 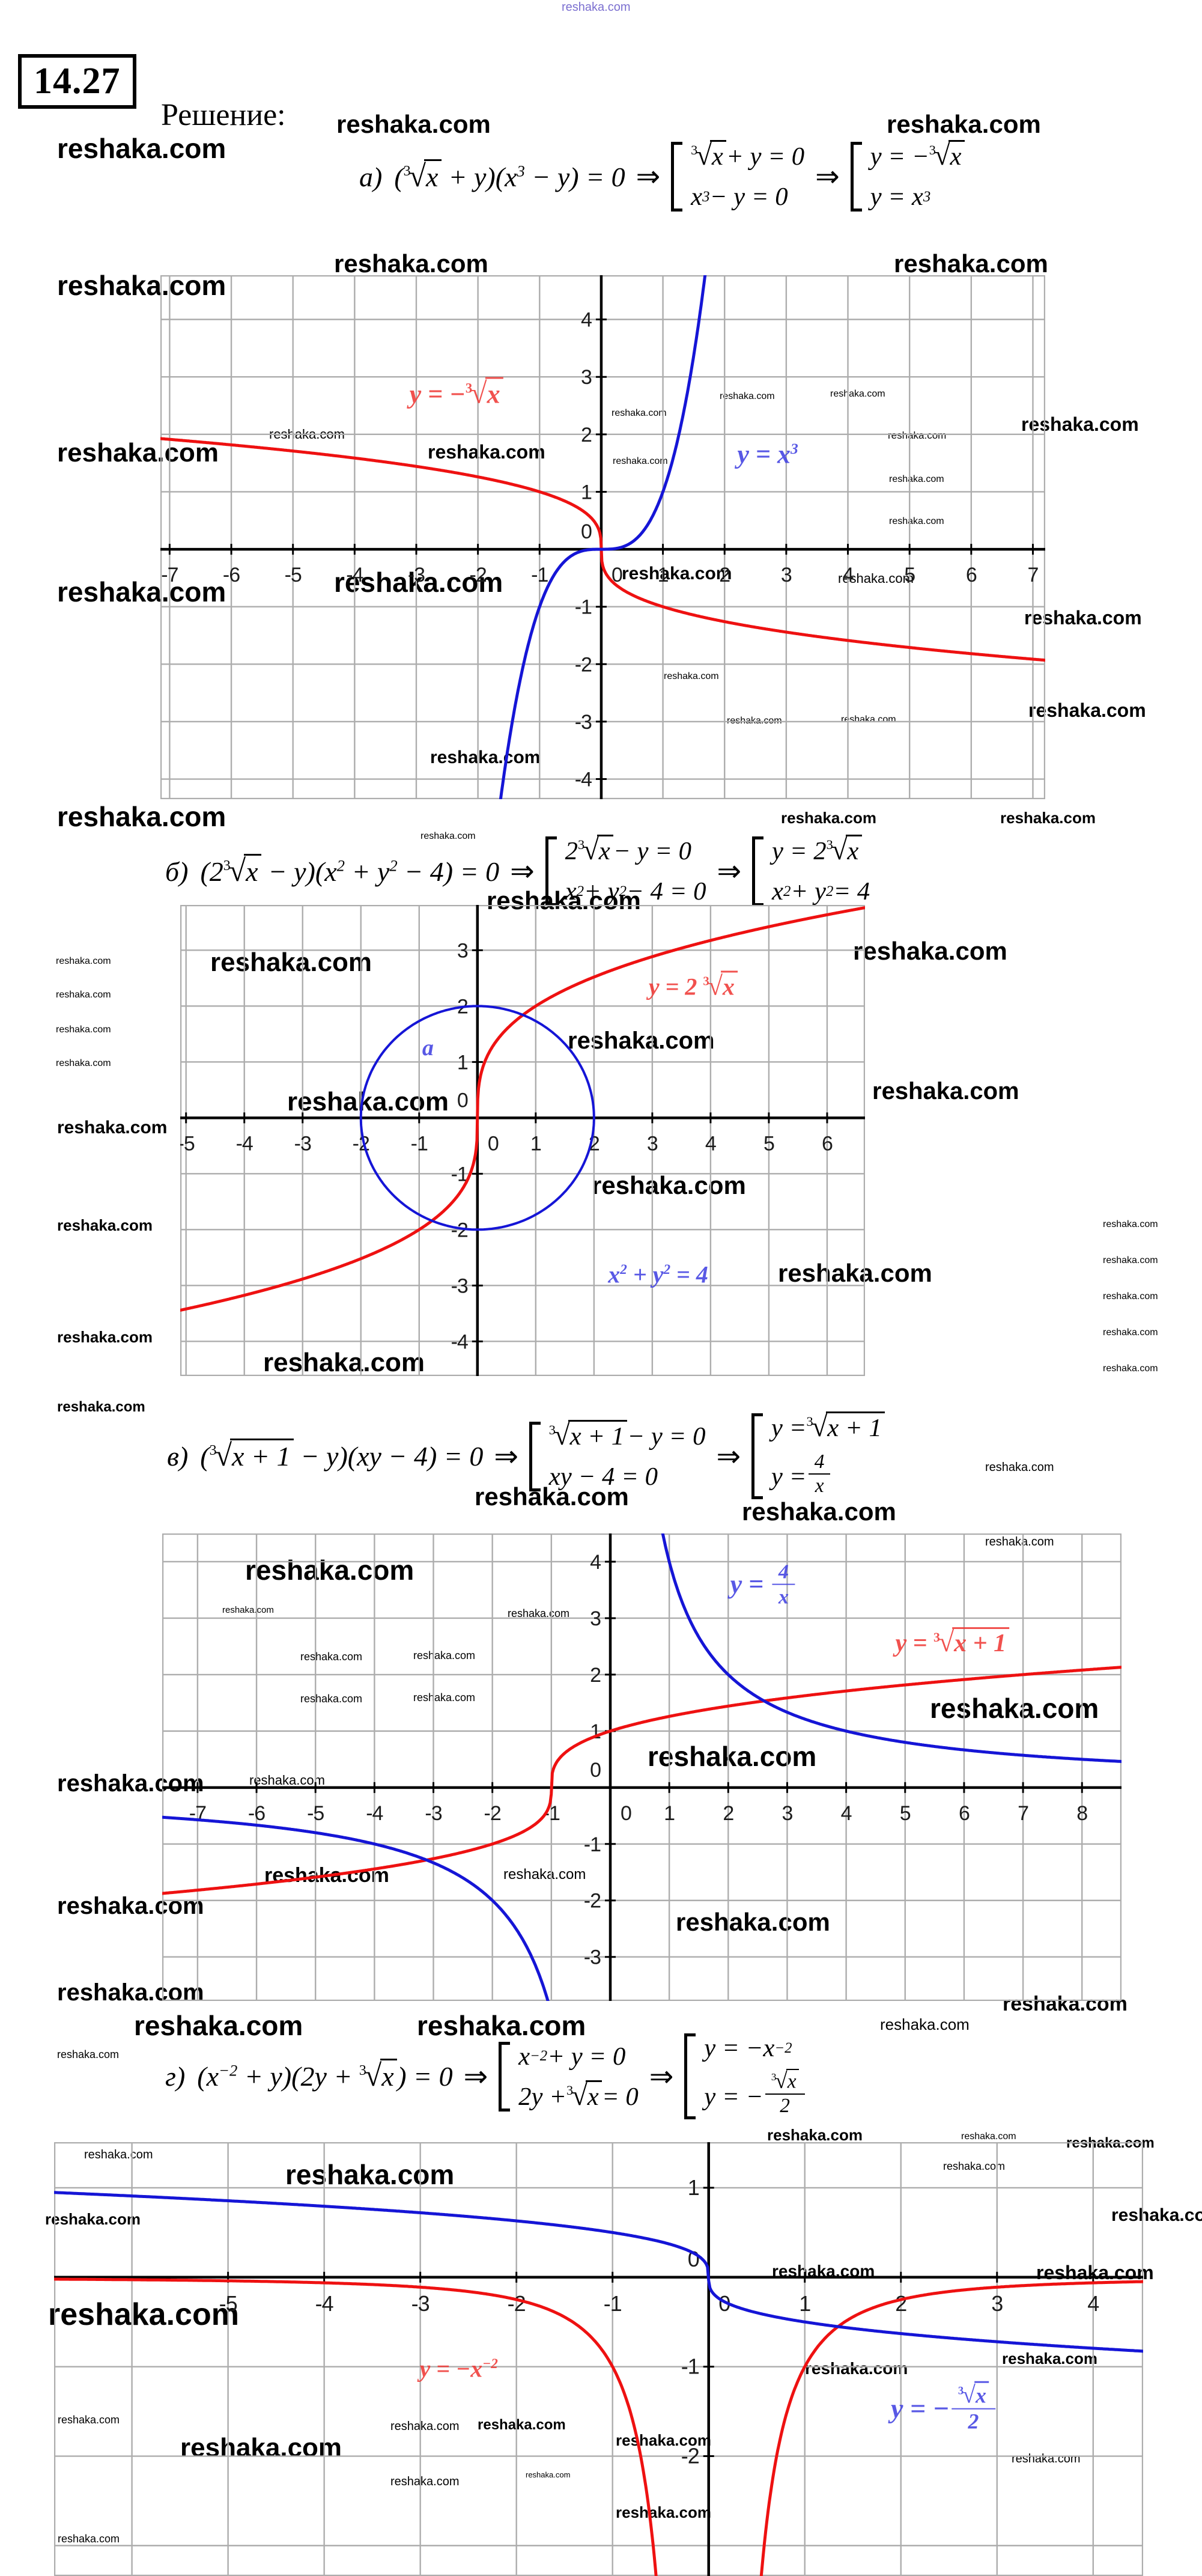 I want to click on system-row: y = 3√x + 1, so click(x=828, y=1427).